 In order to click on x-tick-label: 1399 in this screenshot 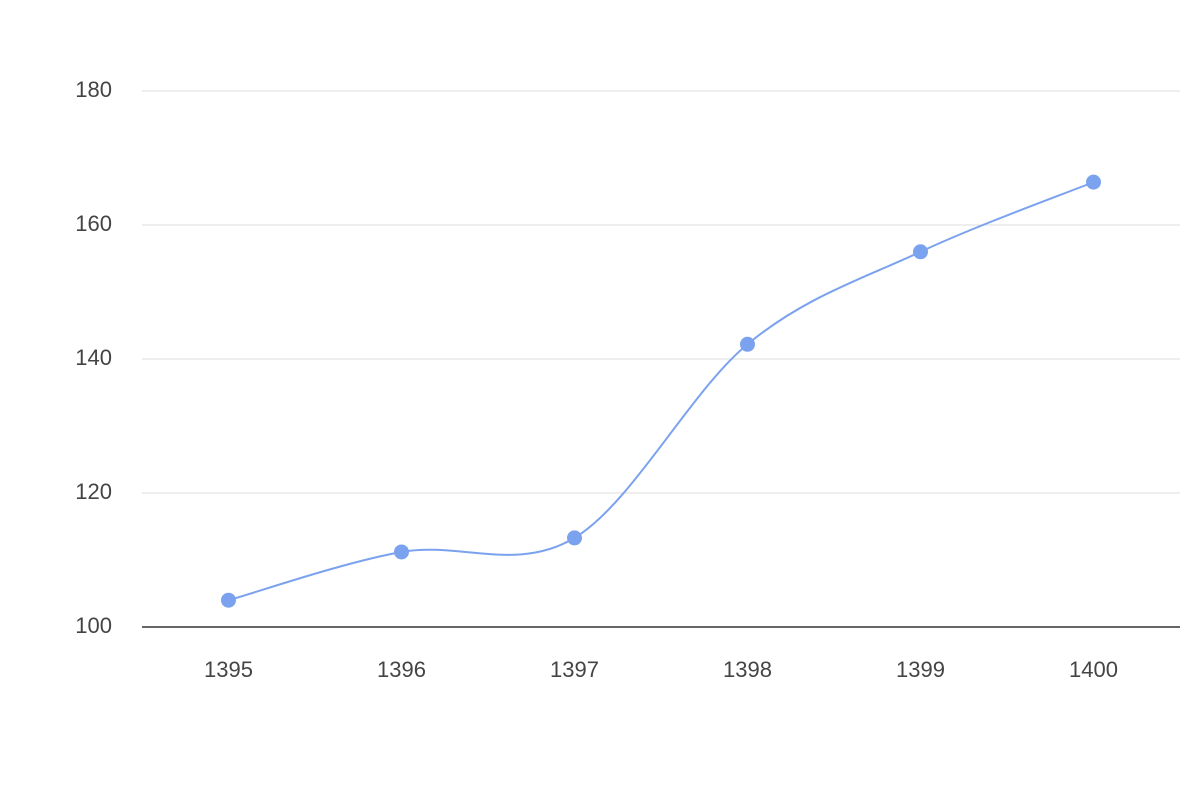, I will do `click(920, 669)`.